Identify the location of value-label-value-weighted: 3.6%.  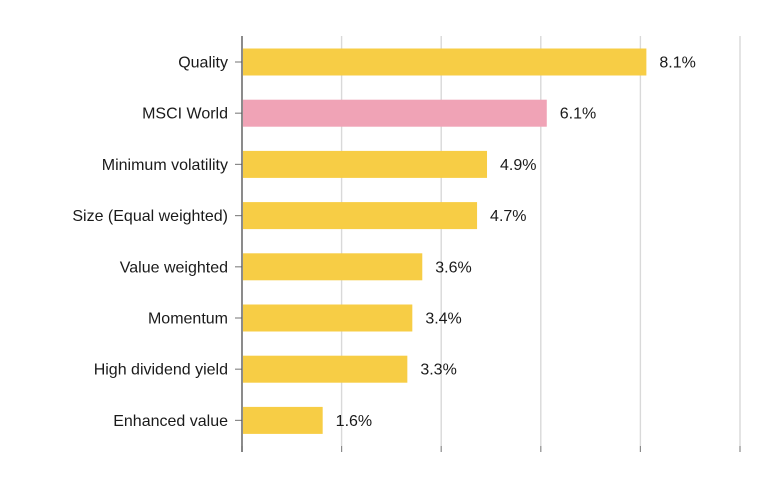
(453, 267).